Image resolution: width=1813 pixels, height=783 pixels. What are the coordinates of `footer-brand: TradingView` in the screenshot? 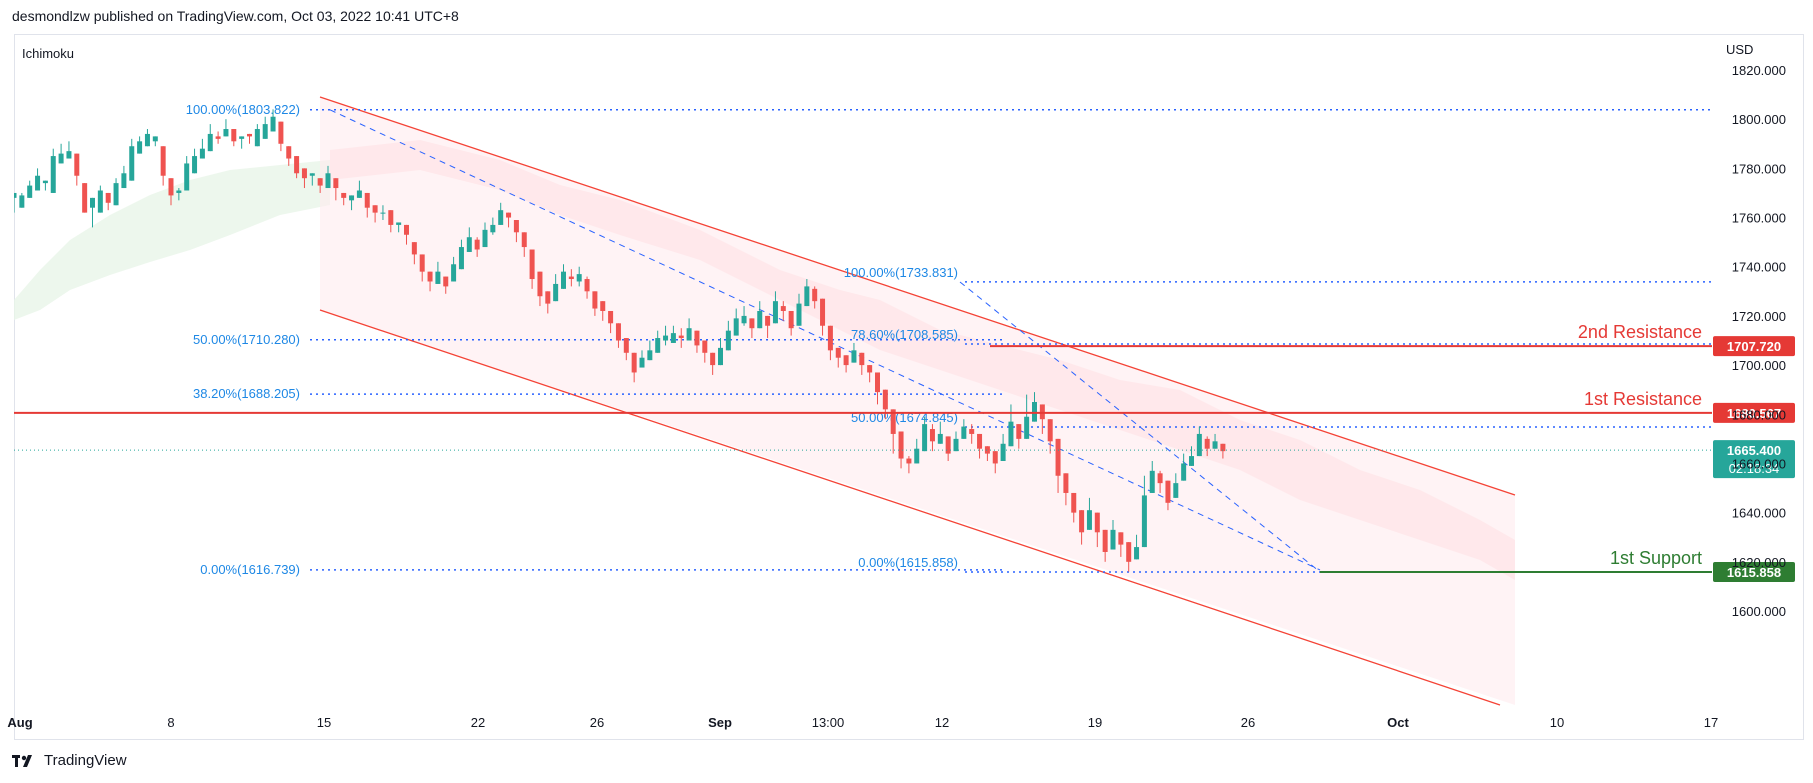 It's located at (69, 760).